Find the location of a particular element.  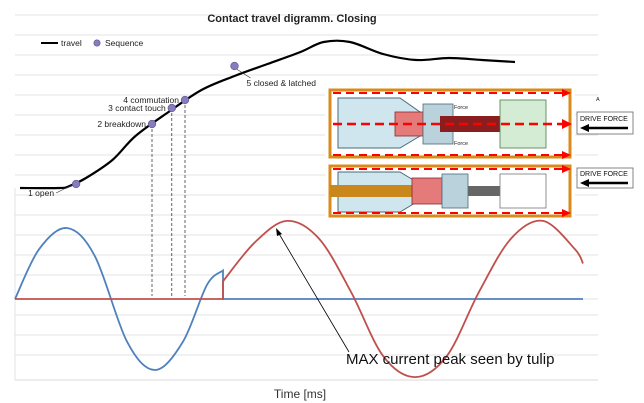

inset-bottom-panel: DRIVE FORCE is located at coordinates (479, 191).